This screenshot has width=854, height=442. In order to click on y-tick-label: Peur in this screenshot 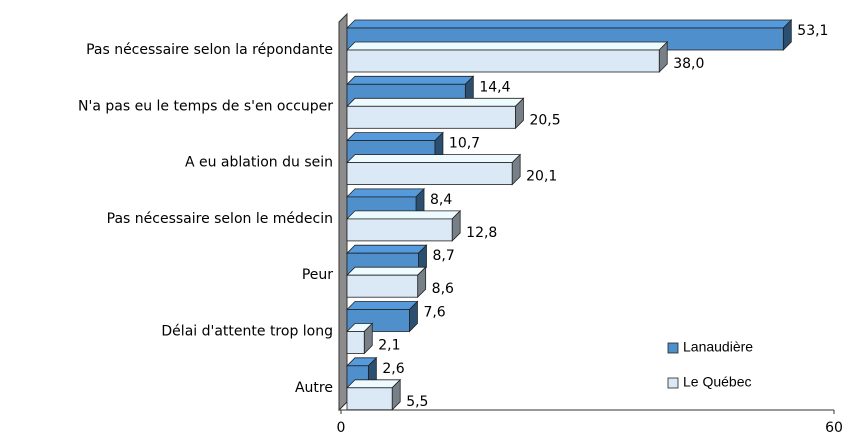, I will do `click(317, 275)`.